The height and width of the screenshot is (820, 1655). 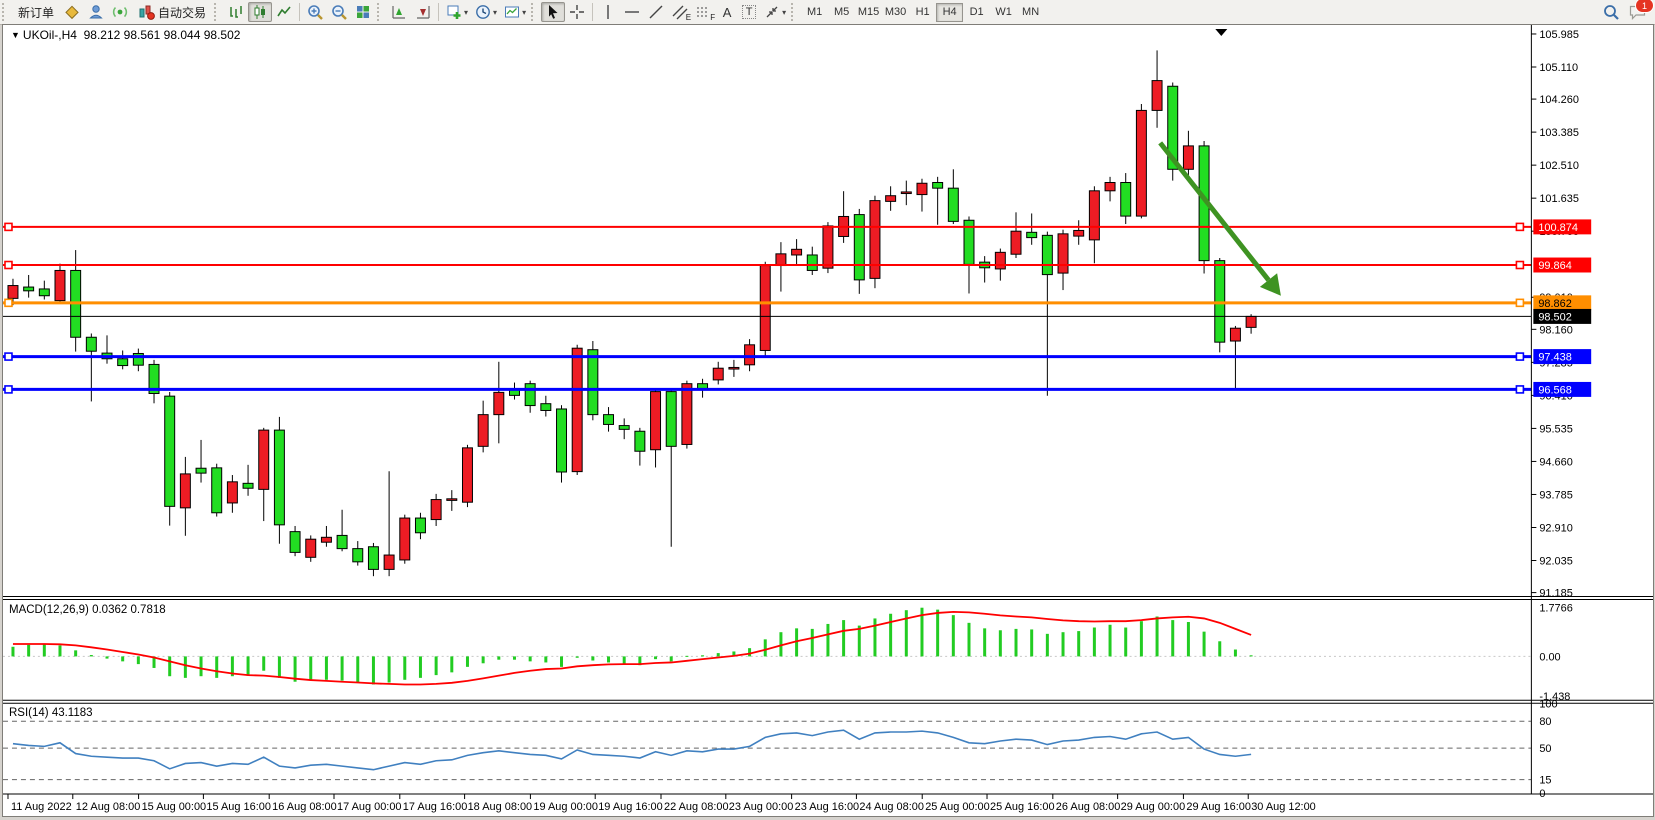 What do you see at coordinates (284, 12) in the screenshot?
I see `chart-line-button` at bounding box center [284, 12].